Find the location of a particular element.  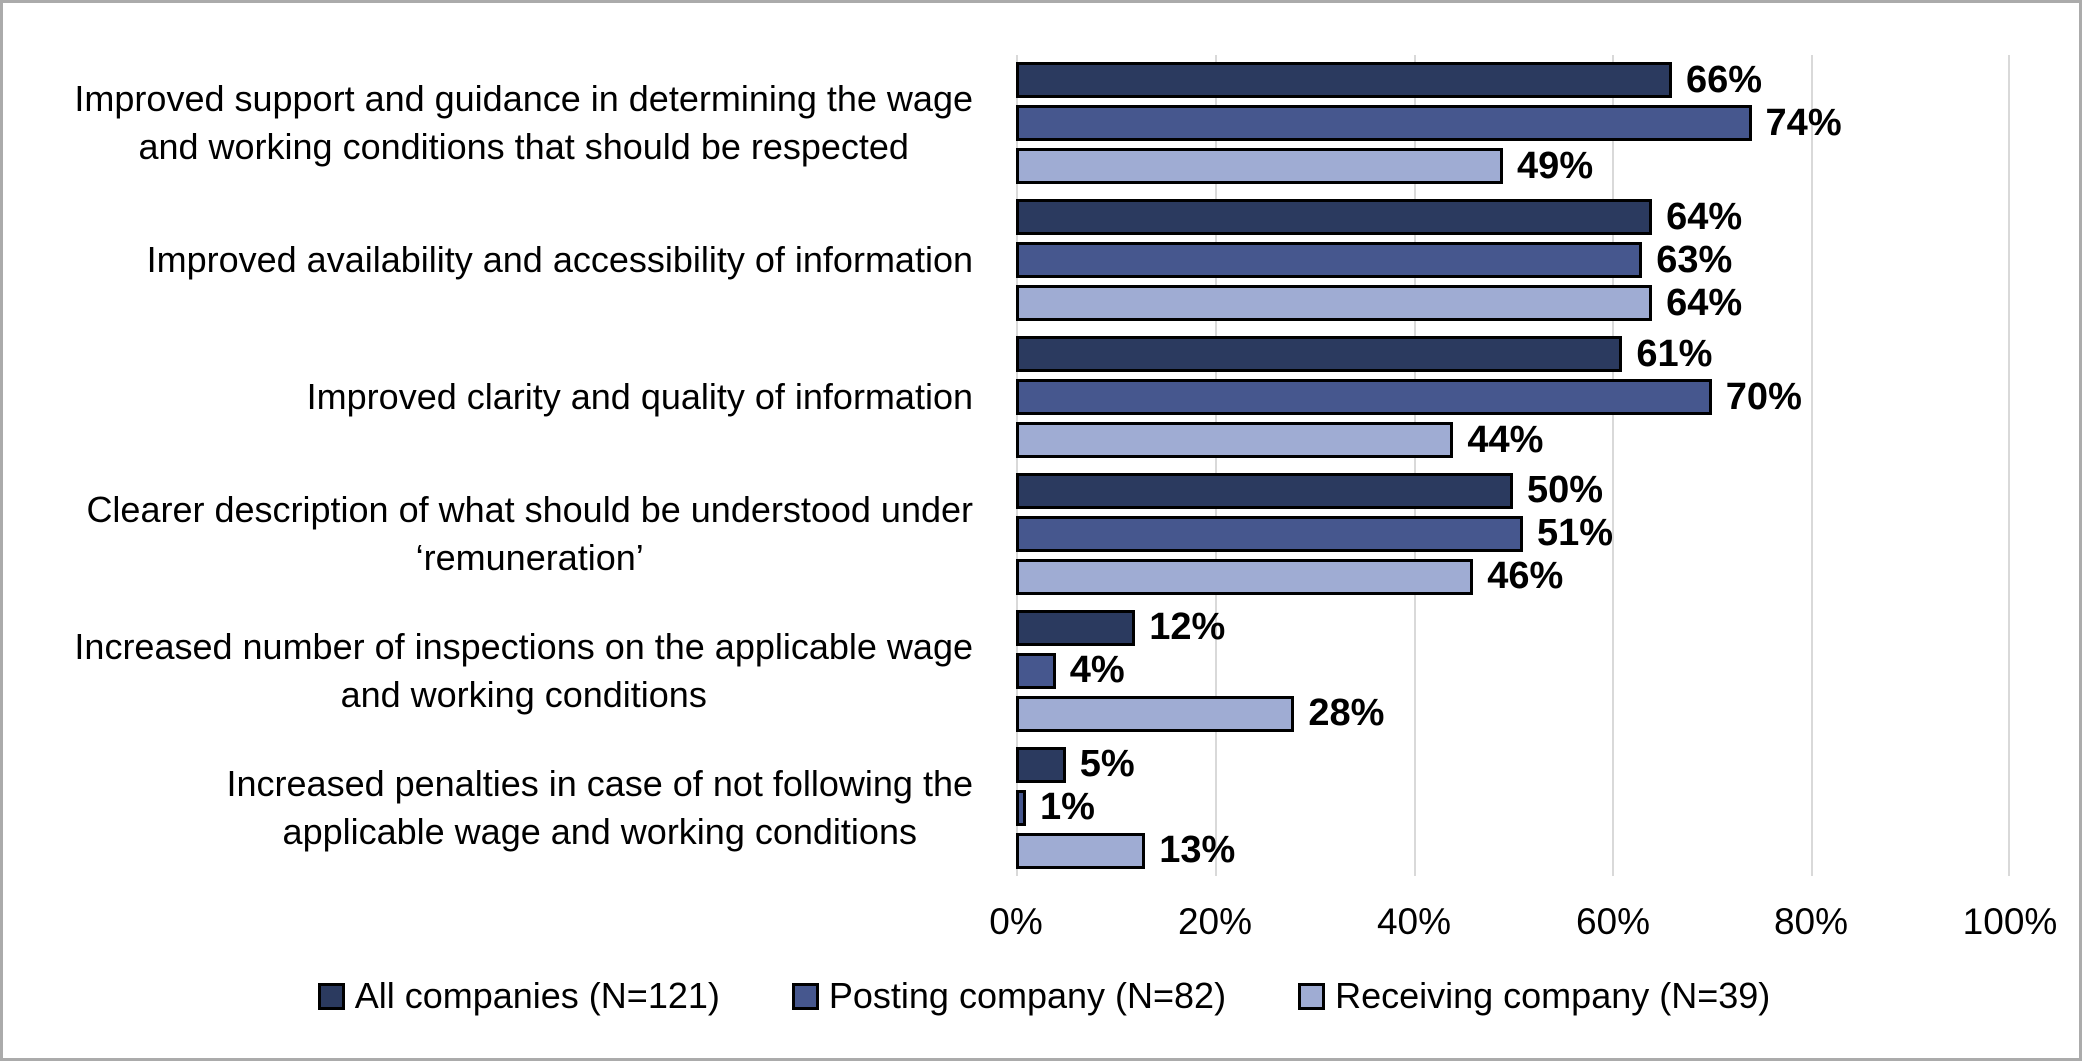

bar-group: 5% 1% 13% is located at coordinates (1513, 807).